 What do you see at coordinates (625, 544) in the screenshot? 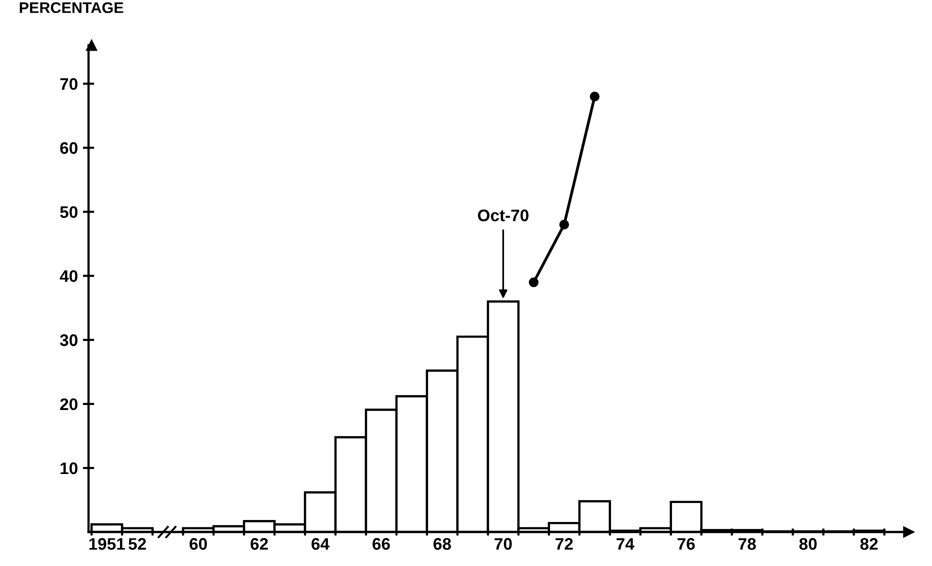
I see `x-tick-label: 74` at bounding box center [625, 544].